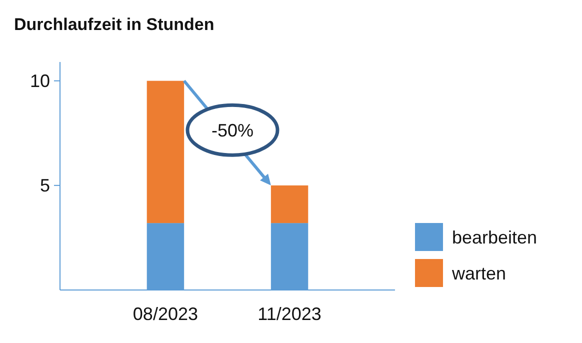 The width and height of the screenshot is (582, 343). I want to click on y-tick-label: 10, so click(40, 81).